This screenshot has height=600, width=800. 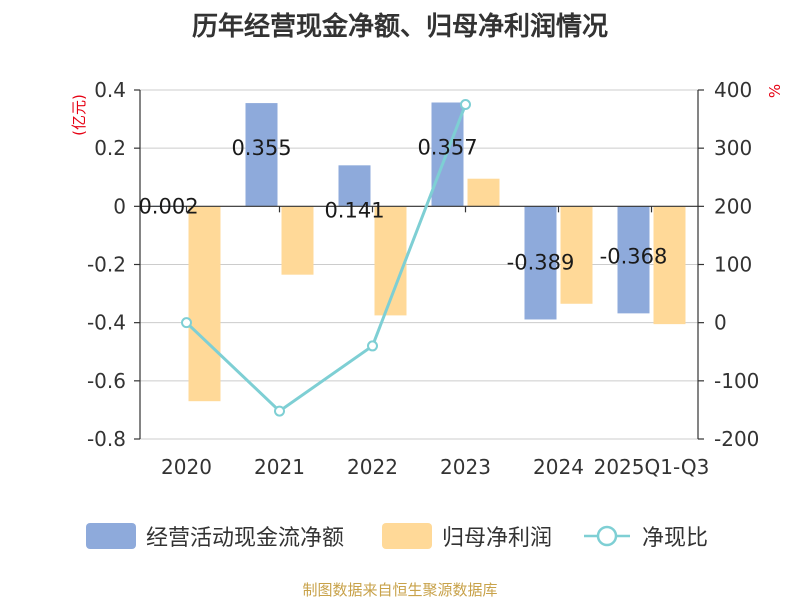 I want to click on x-axis-tick-label: 2020, so click(x=186, y=467).